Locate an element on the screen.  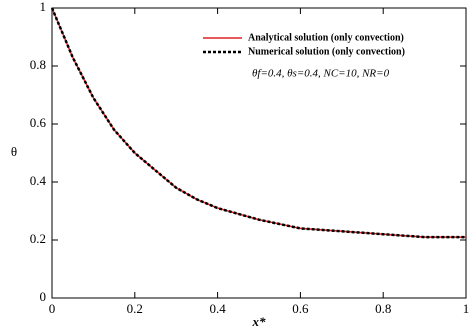
x-axis-label: x* is located at coordinates (259, 321).